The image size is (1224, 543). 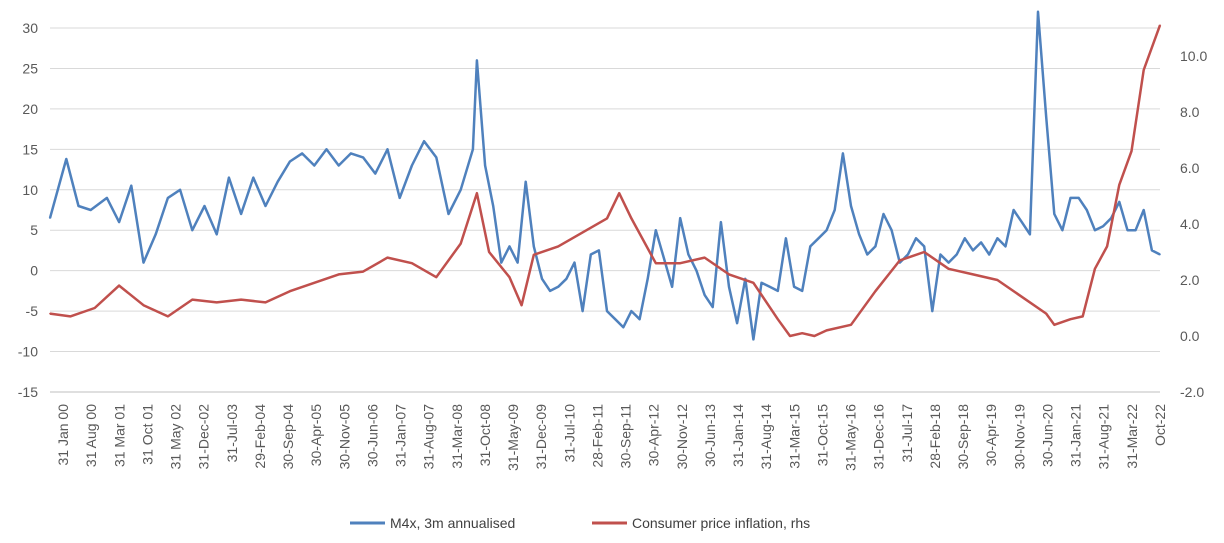 I want to click on x-tick-label: 31-Aug-07, so click(x=429, y=437).